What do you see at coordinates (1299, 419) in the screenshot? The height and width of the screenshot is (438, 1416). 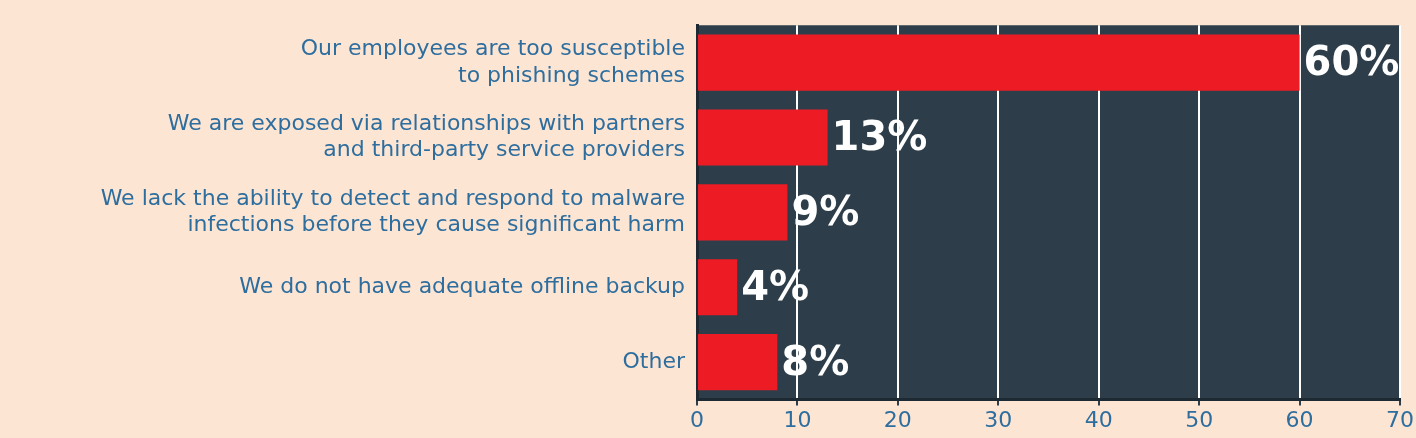 I see `x-tick-label: 60` at bounding box center [1299, 419].